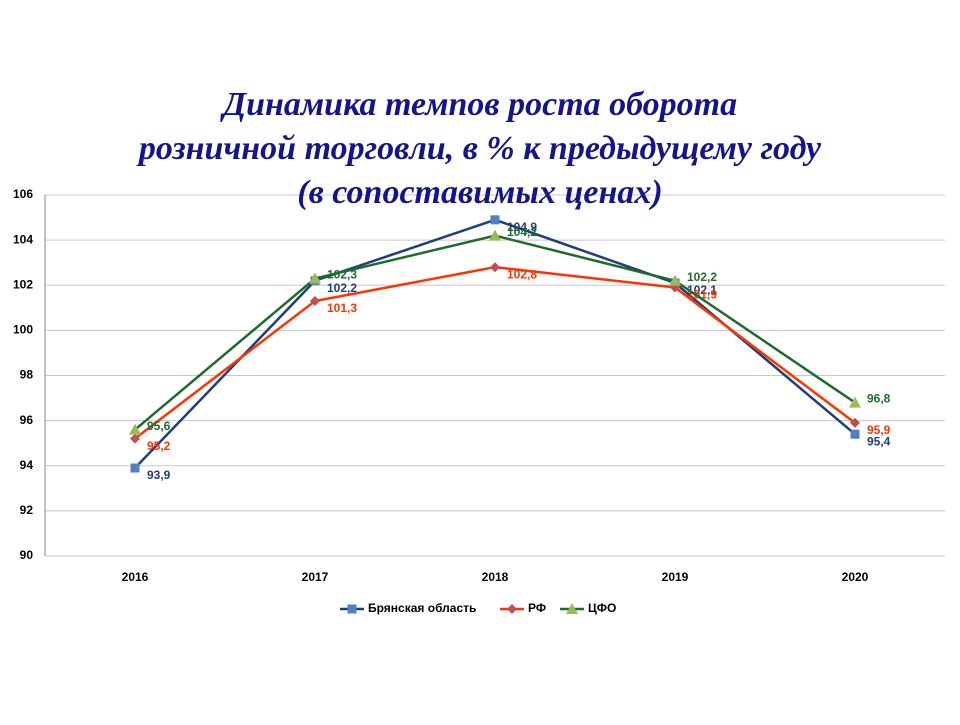 The width and height of the screenshot is (960, 725). What do you see at coordinates (855, 577) in the screenshot?
I see `x-tick-label: 2020` at bounding box center [855, 577].